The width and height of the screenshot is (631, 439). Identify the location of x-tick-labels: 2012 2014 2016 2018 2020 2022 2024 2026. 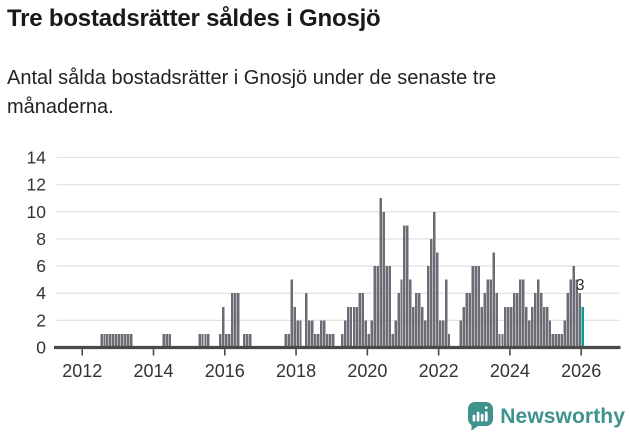
(331, 371).